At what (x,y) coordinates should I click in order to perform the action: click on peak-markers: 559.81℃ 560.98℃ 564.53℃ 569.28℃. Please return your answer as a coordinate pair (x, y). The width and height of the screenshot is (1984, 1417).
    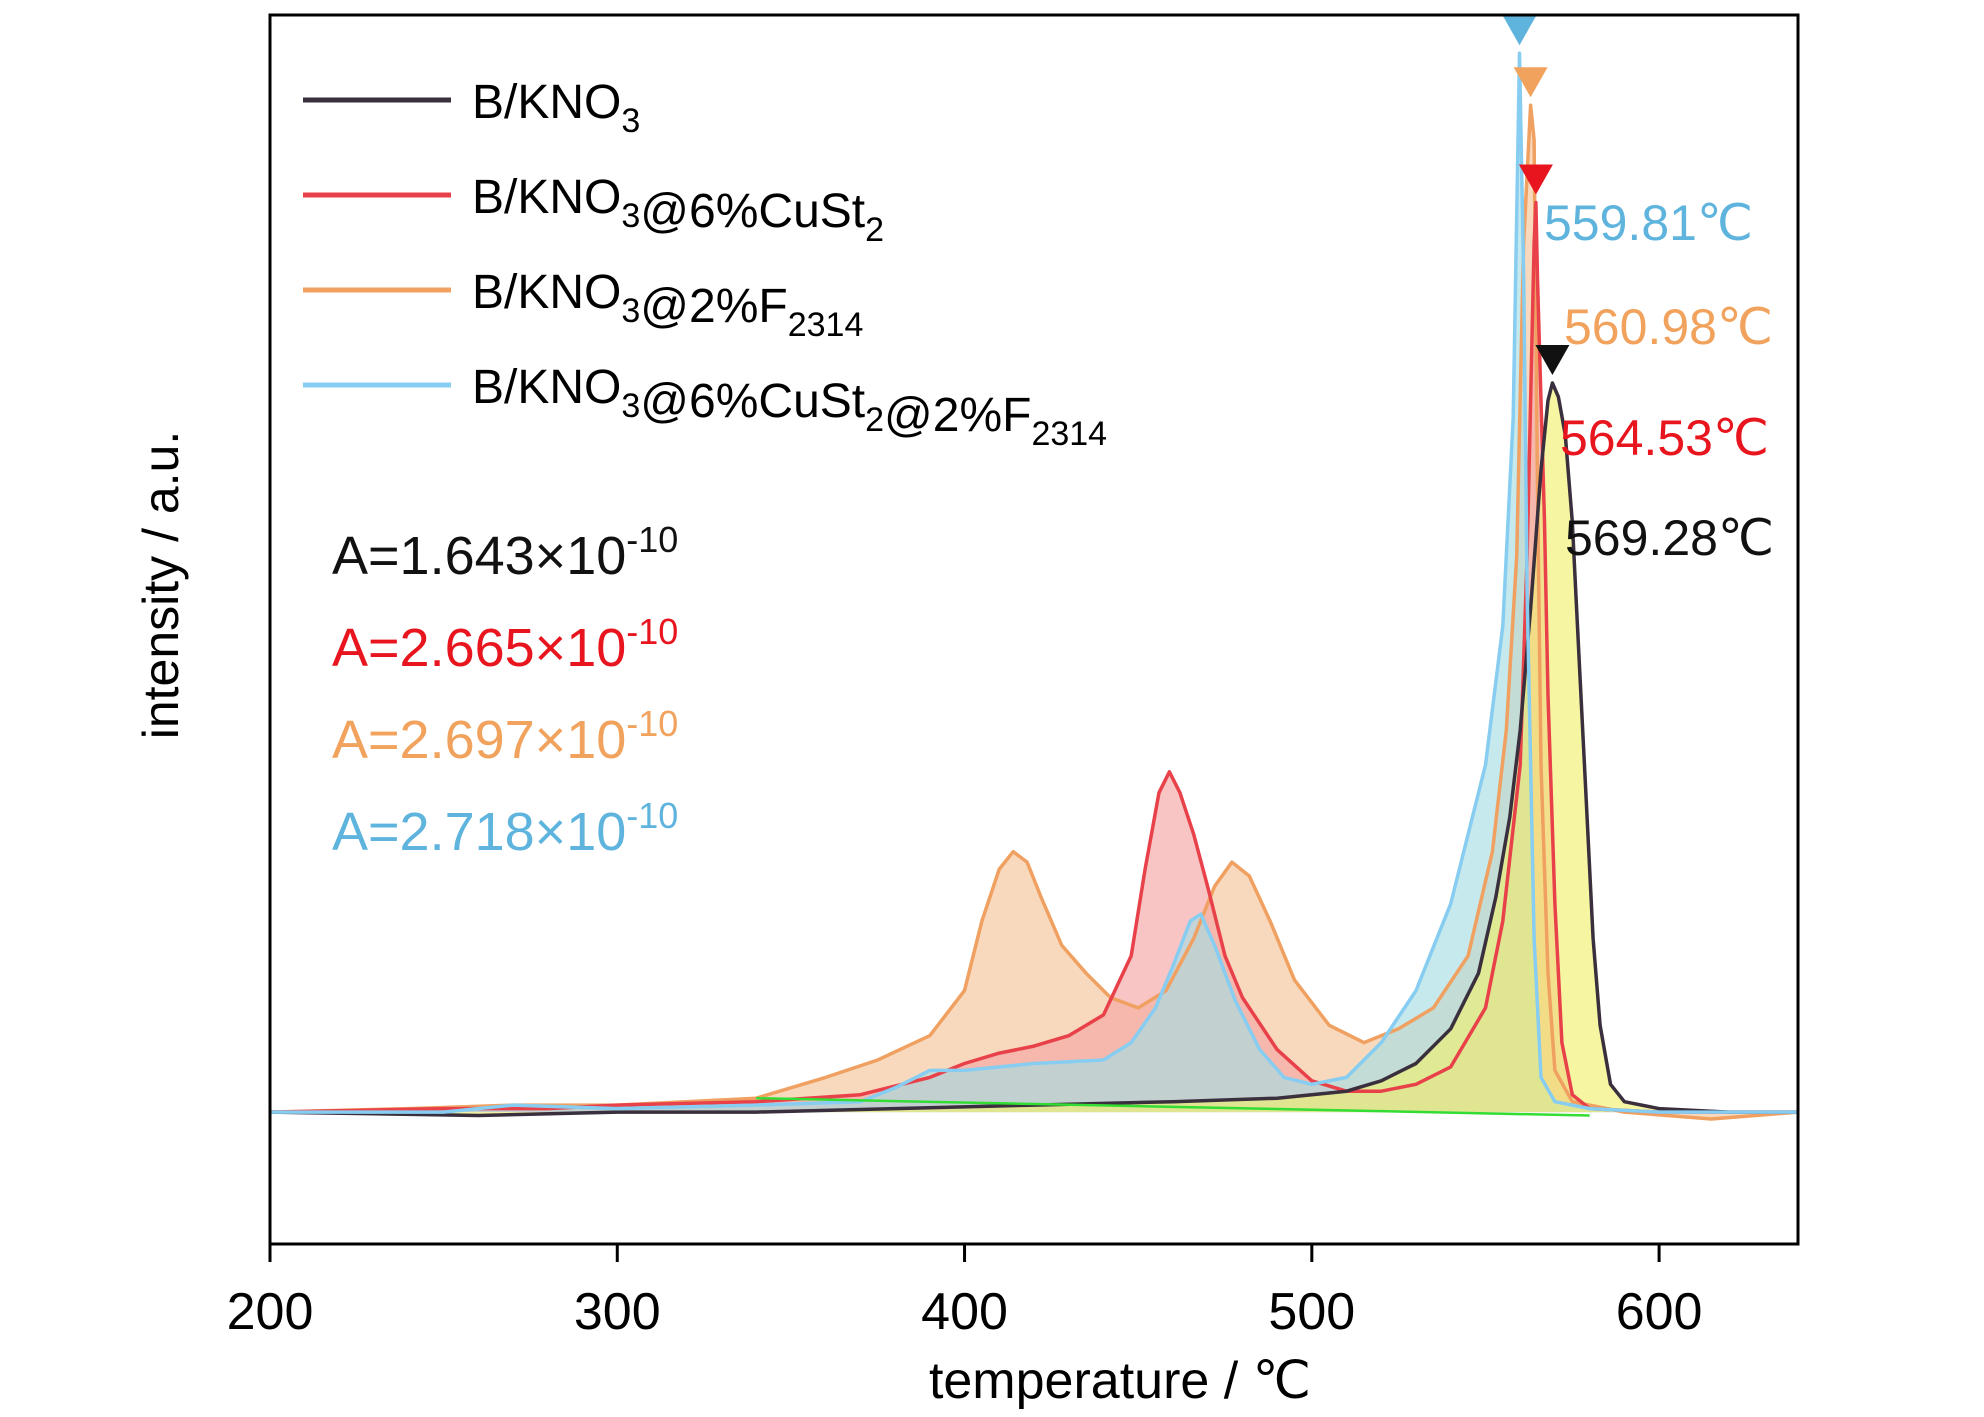
    Looking at the image, I should click on (1638, 290).